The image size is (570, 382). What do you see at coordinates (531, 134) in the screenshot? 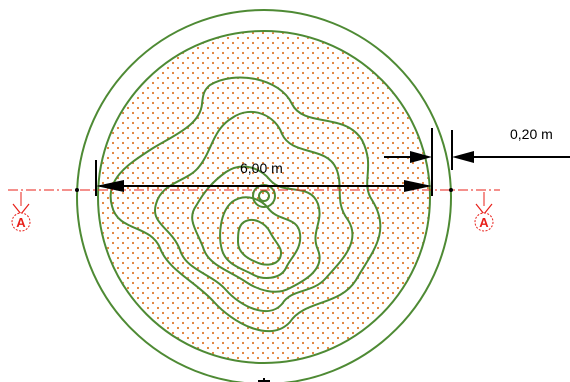
I see `wall-label: 0,20 m` at bounding box center [531, 134].